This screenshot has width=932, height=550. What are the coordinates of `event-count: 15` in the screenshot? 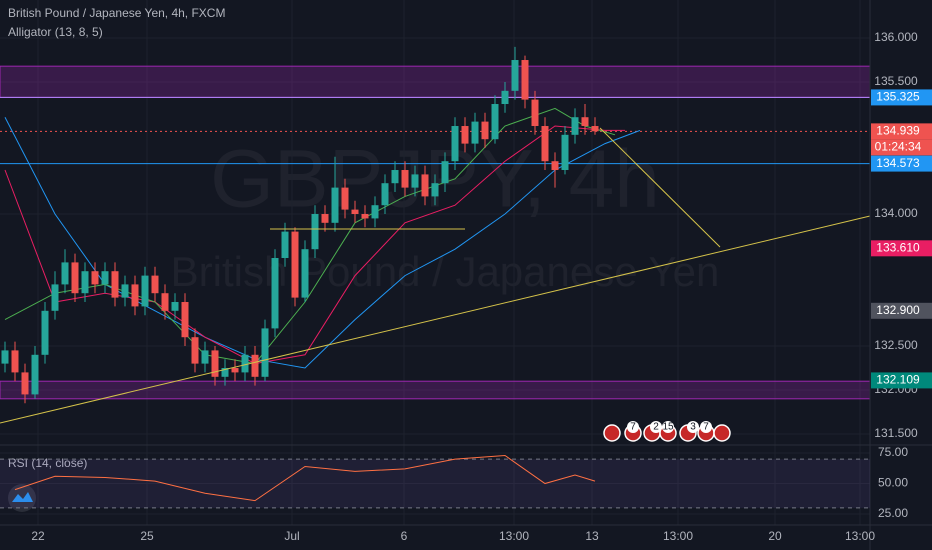 It's located at (668, 427).